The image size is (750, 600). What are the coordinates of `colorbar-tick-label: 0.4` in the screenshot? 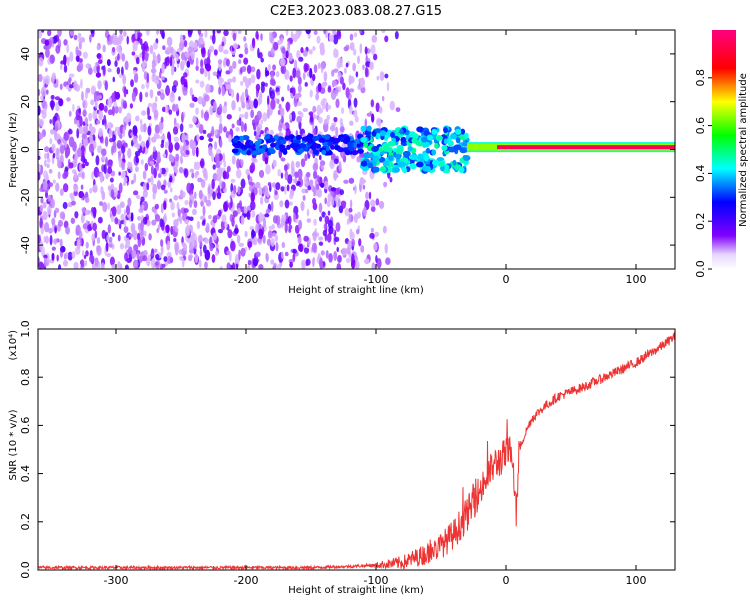 It's located at (700, 174).